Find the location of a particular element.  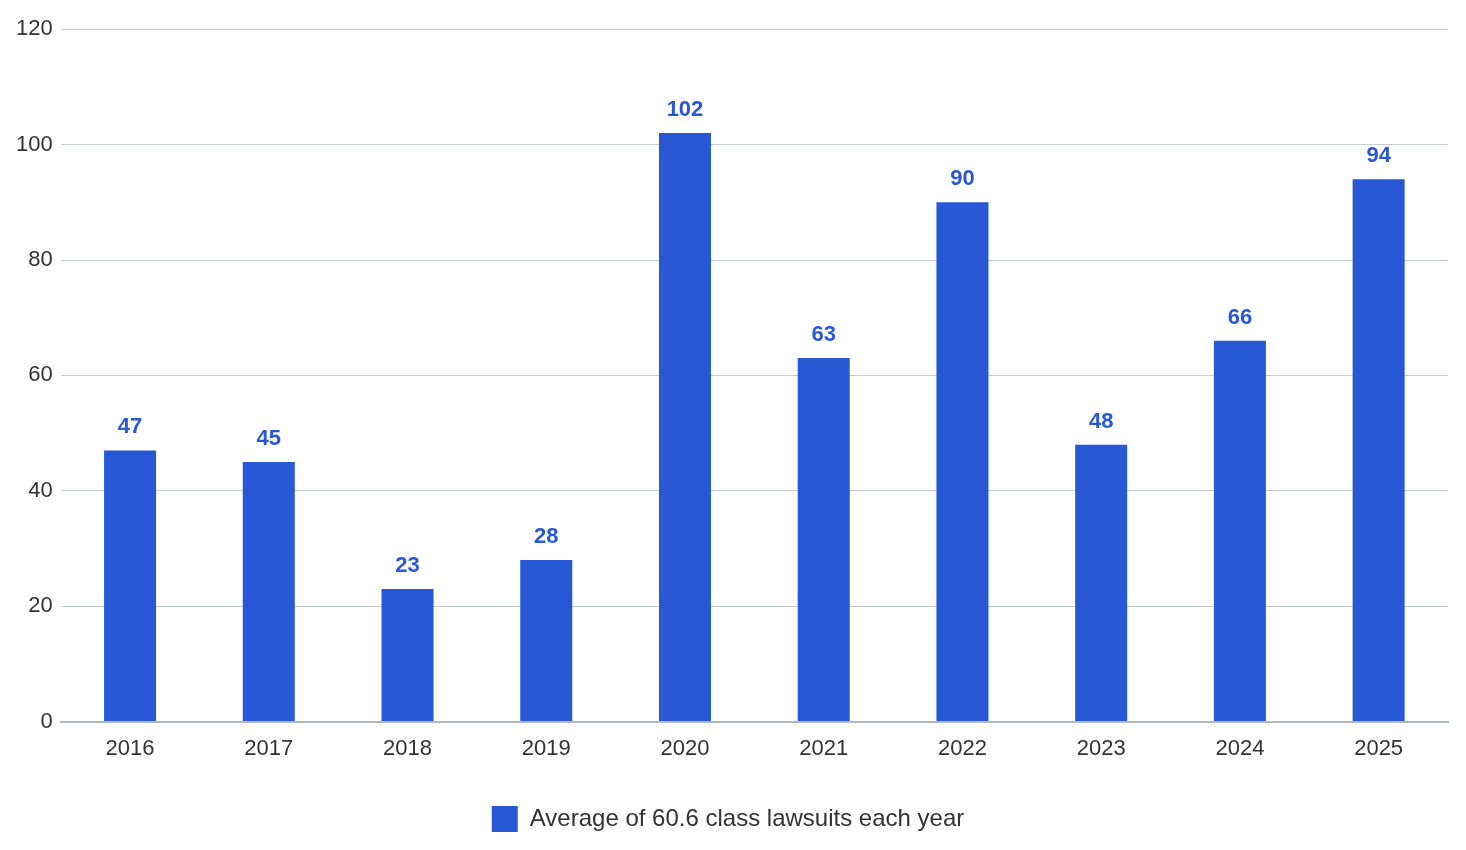

legend-label: Average of 60.6 class lawsuits each year is located at coordinates (747, 817).